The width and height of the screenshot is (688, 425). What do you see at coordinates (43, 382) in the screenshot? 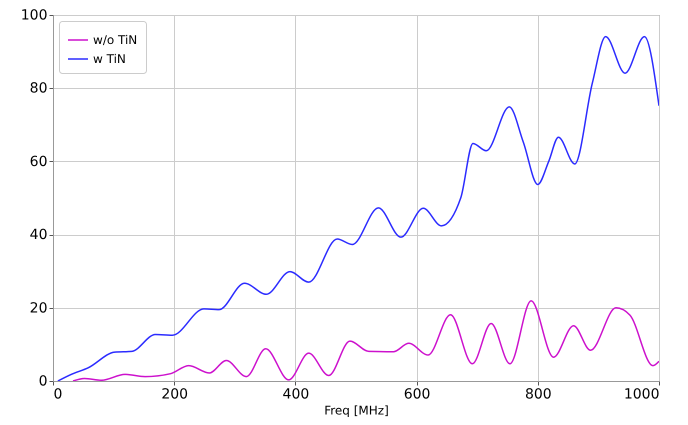
I see `y-tick-label: 0` at bounding box center [43, 382].